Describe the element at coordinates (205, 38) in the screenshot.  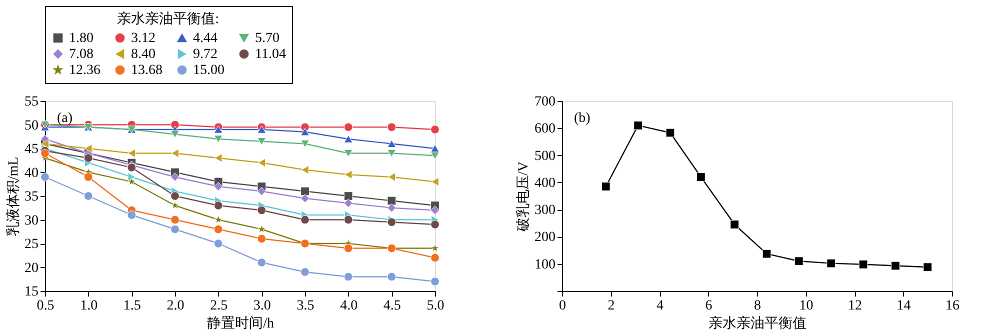
I see `legend-label: 4.44` at that location.